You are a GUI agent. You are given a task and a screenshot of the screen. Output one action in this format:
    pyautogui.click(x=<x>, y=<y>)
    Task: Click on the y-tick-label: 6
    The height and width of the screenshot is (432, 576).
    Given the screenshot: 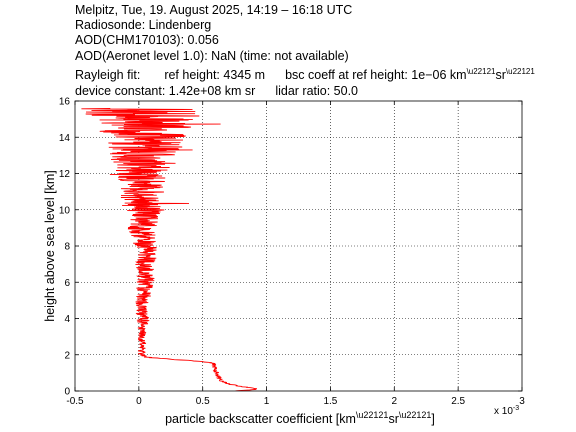 What is the action you would take?
    pyautogui.click(x=67, y=283)
    